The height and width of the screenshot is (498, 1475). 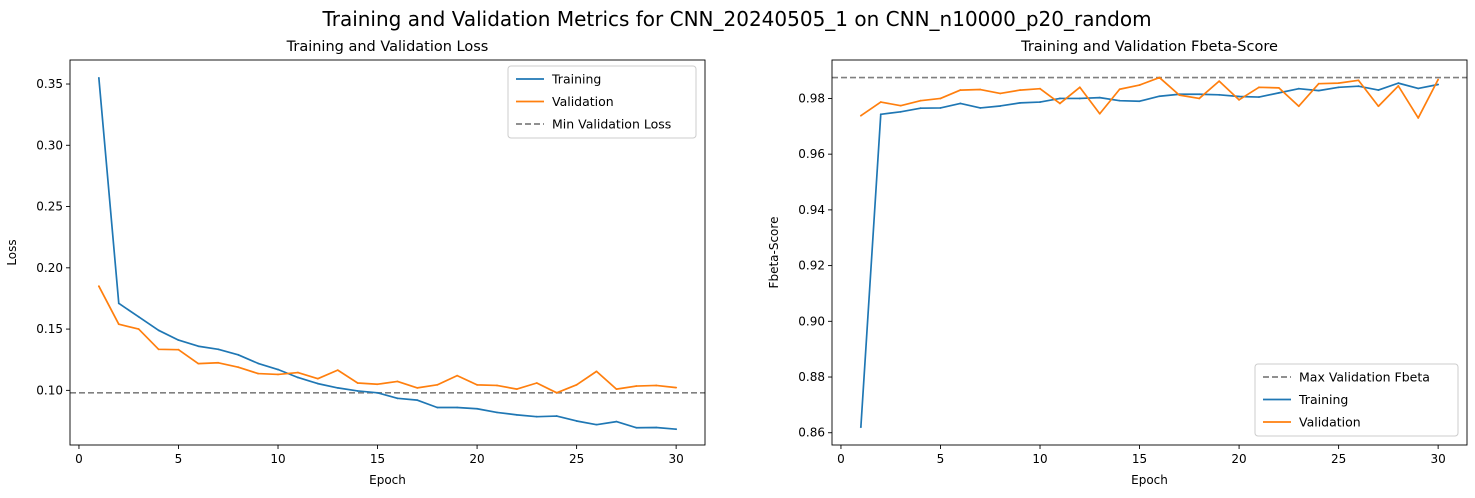 I want to click on chart-1-xtick-label: 30, so click(x=1437, y=459).